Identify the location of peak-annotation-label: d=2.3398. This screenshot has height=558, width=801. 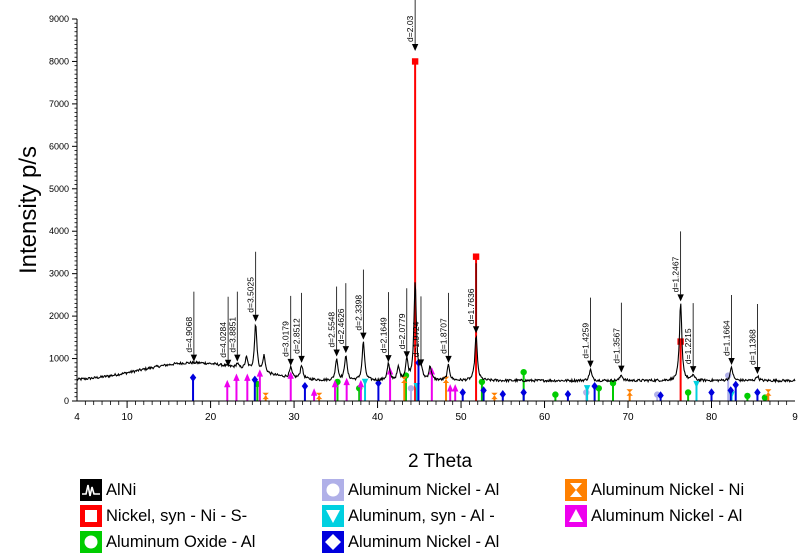
(358, 313).